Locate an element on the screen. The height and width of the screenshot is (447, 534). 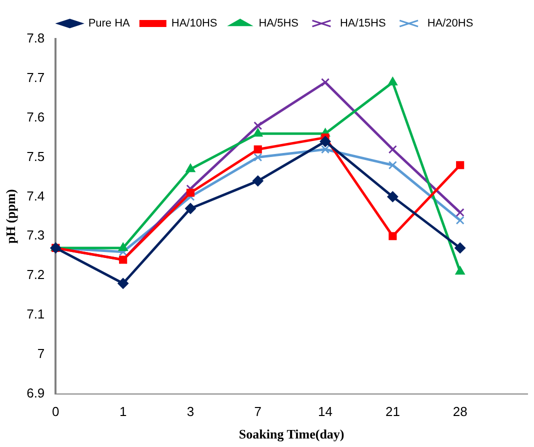
x-tick-label: 3 is located at coordinates (190, 412).